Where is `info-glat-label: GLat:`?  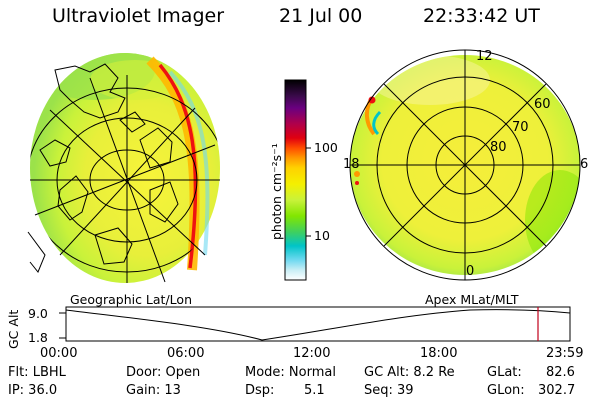 info-glat-label: GLat: is located at coordinates (504, 372).